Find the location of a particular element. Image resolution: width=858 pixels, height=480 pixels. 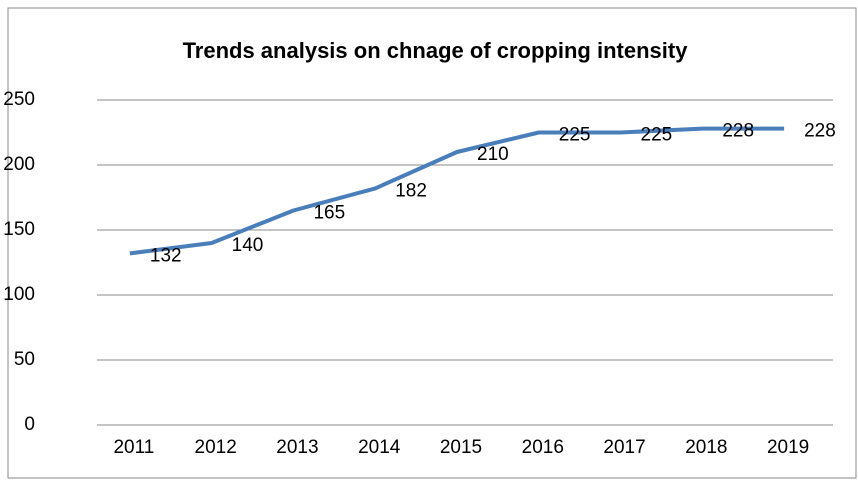

data-label: 140 is located at coordinates (248, 245).